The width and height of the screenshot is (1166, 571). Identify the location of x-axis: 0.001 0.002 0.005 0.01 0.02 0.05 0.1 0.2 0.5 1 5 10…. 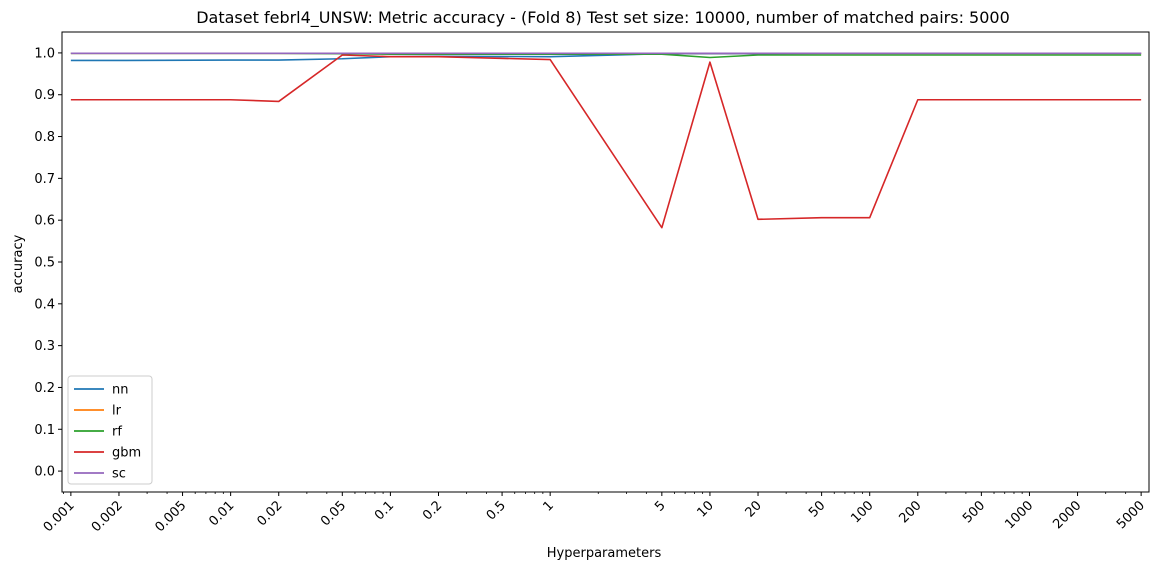
(594, 513).